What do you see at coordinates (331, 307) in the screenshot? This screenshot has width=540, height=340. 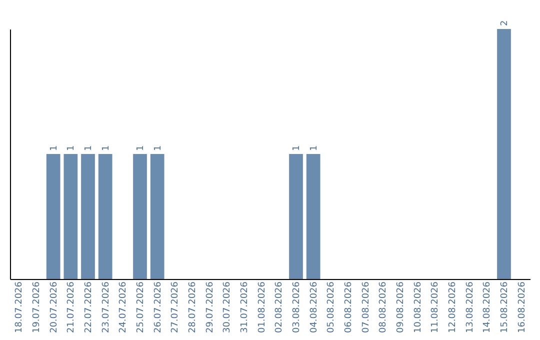 I see `x-tick-label: 05.08.2026` at bounding box center [331, 307].